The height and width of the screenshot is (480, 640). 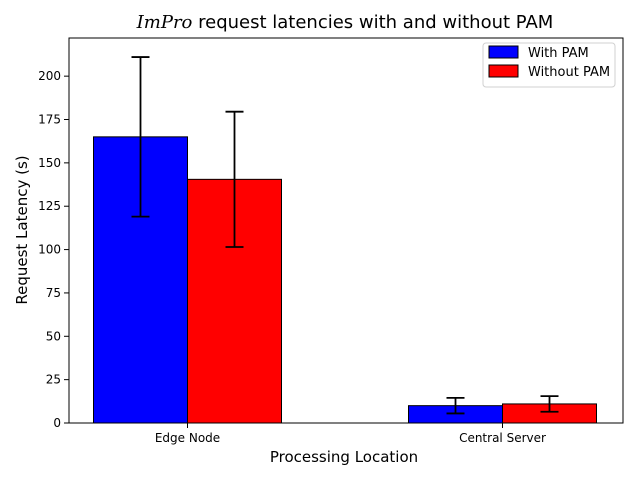 I want to click on legend-with-pam-swatch, so click(x=503, y=52).